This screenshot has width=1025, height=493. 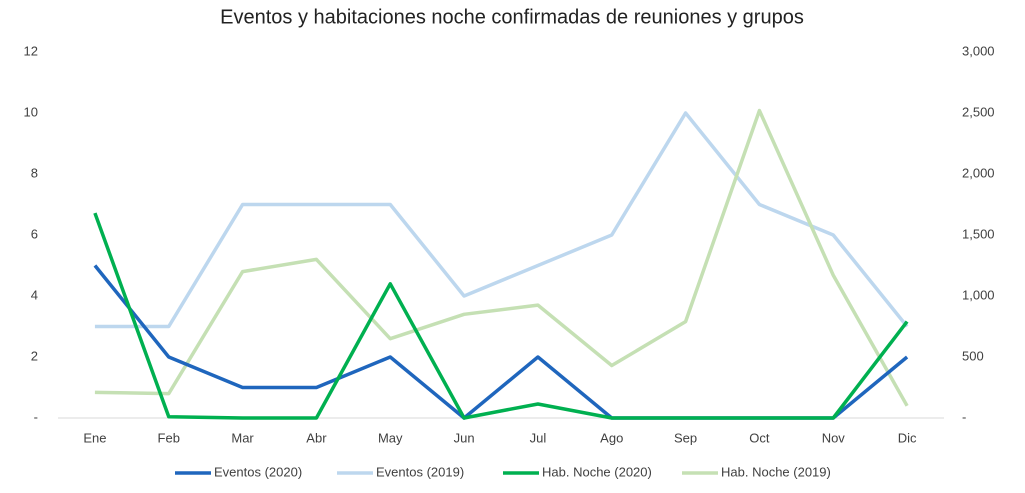 What do you see at coordinates (34, 294) in the screenshot?
I see `y-tick-label: 4` at bounding box center [34, 294].